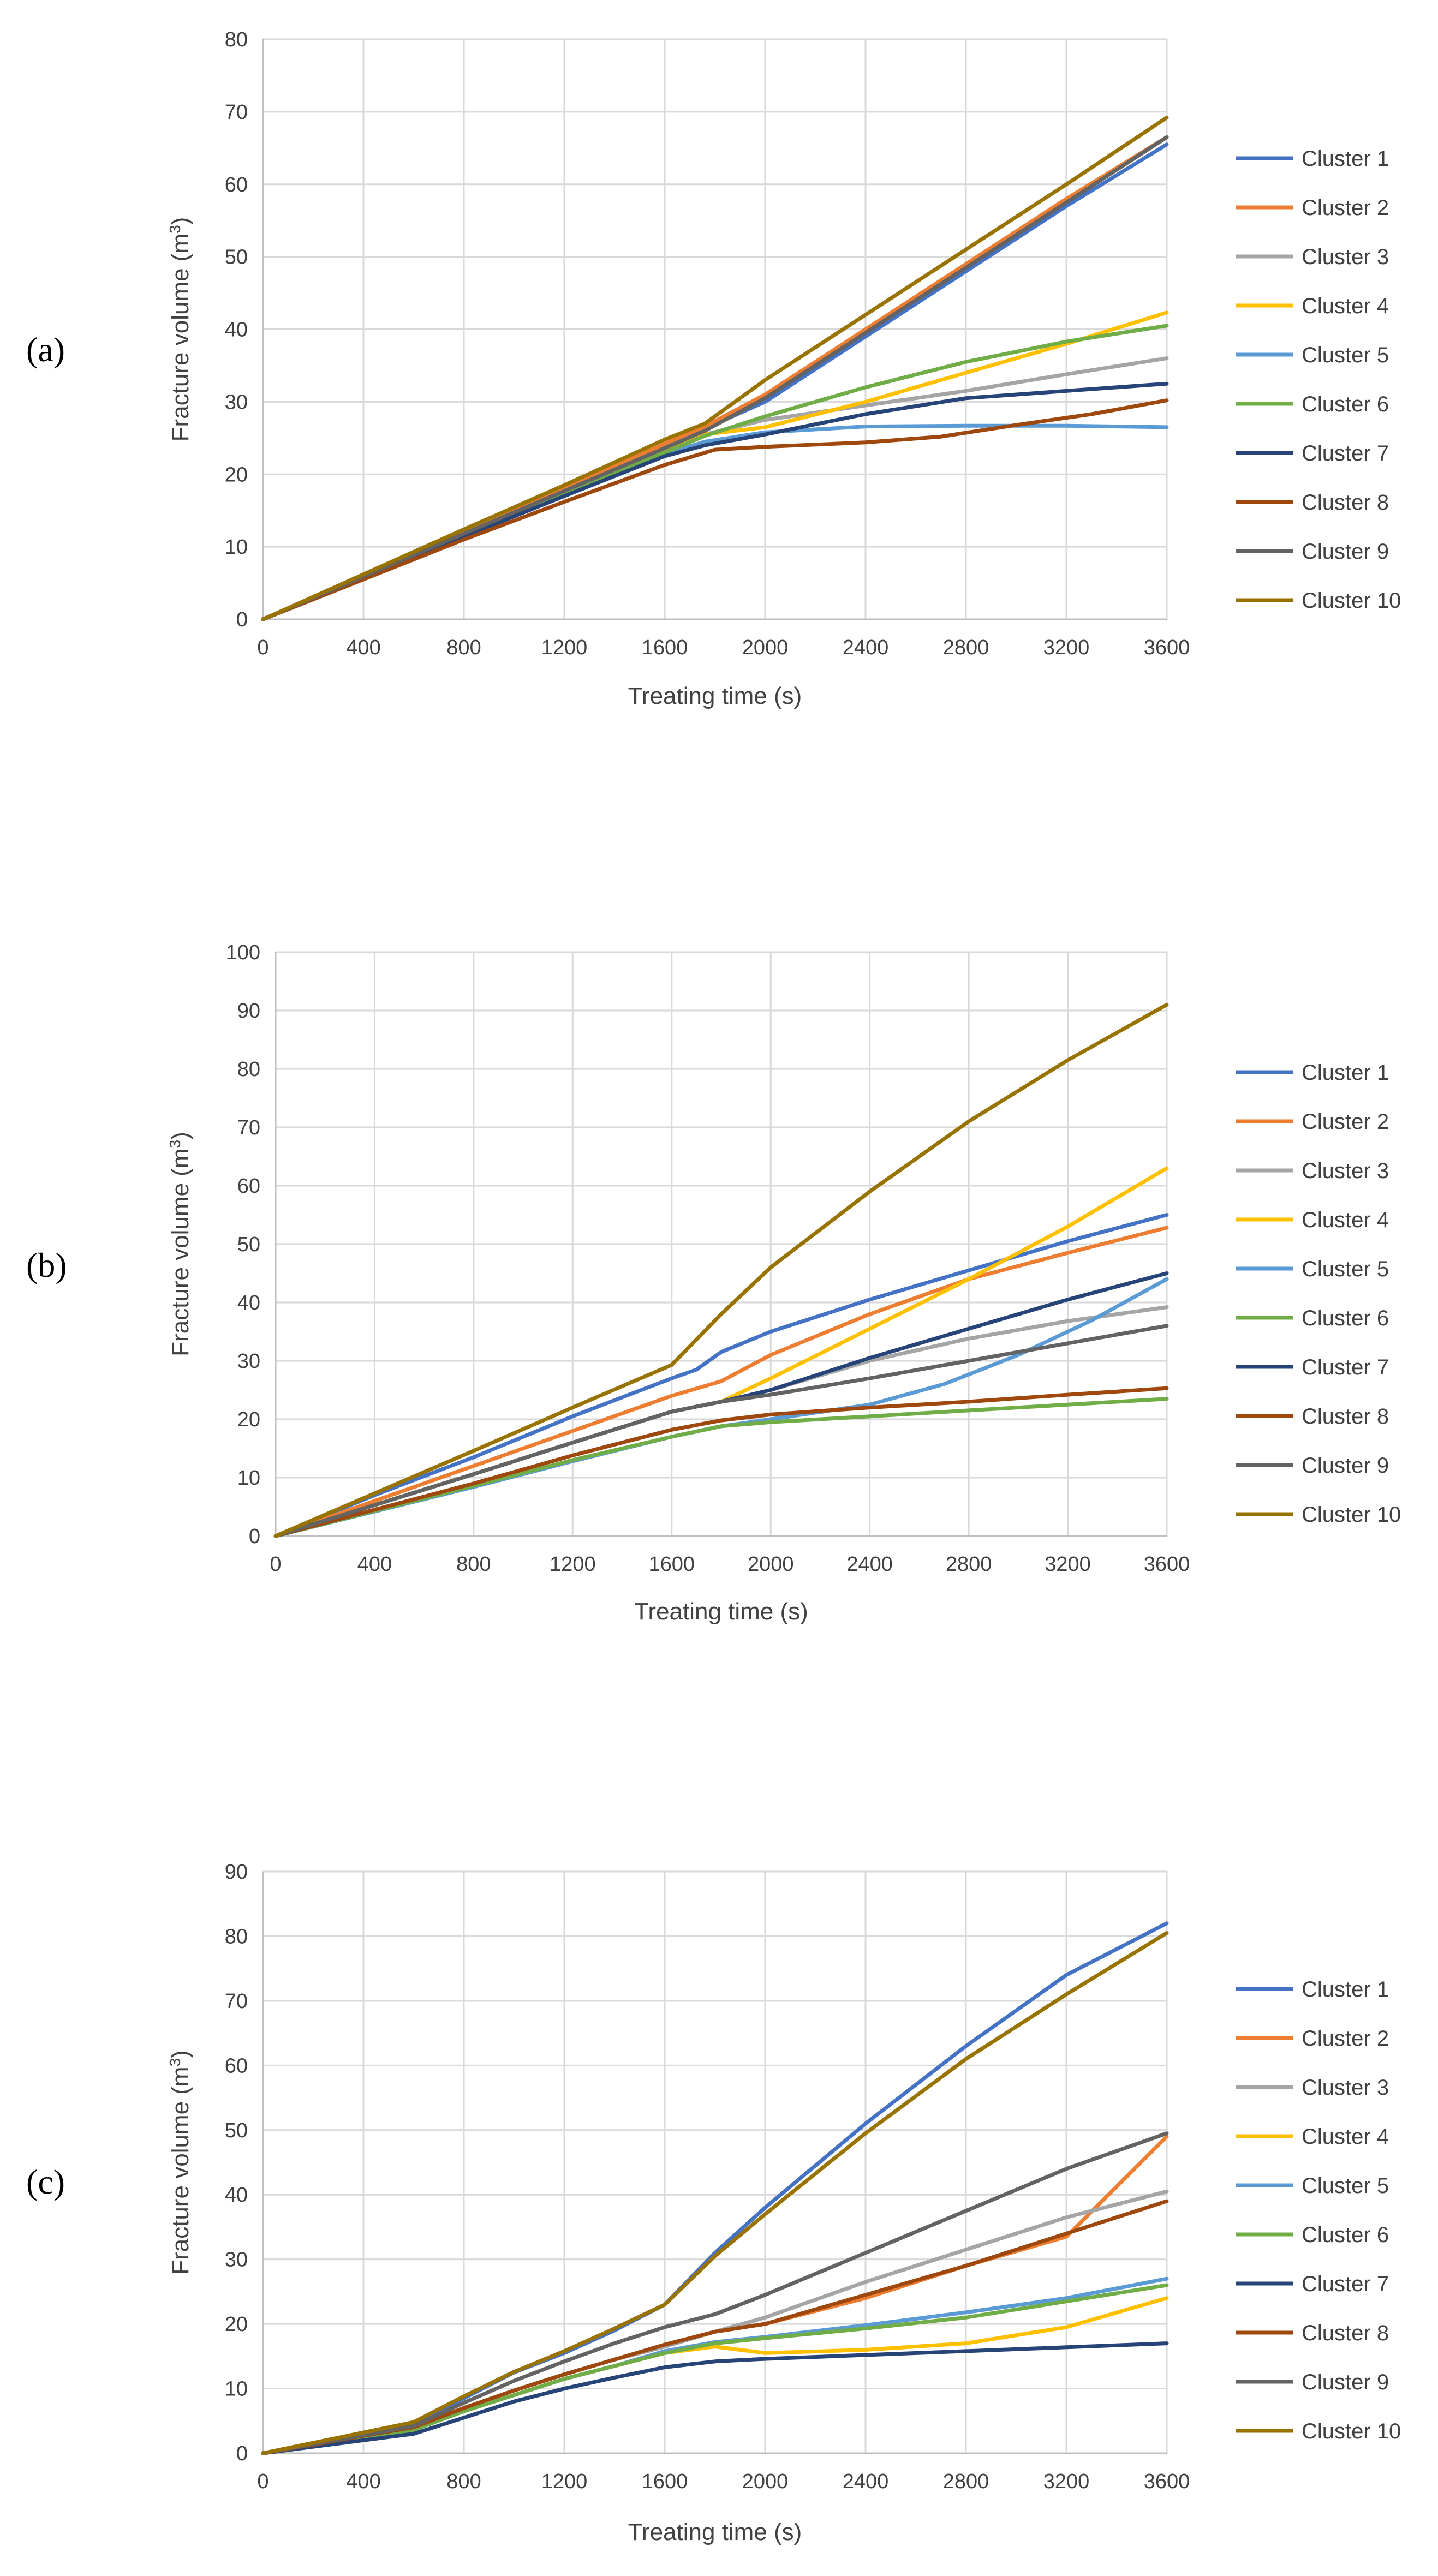 Image resolution: width=1438 pixels, height=2576 pixels. Describe the element at coordinates (175, 229) in the screenshot. I see `y-axis-label-superscript: 3` at that location.